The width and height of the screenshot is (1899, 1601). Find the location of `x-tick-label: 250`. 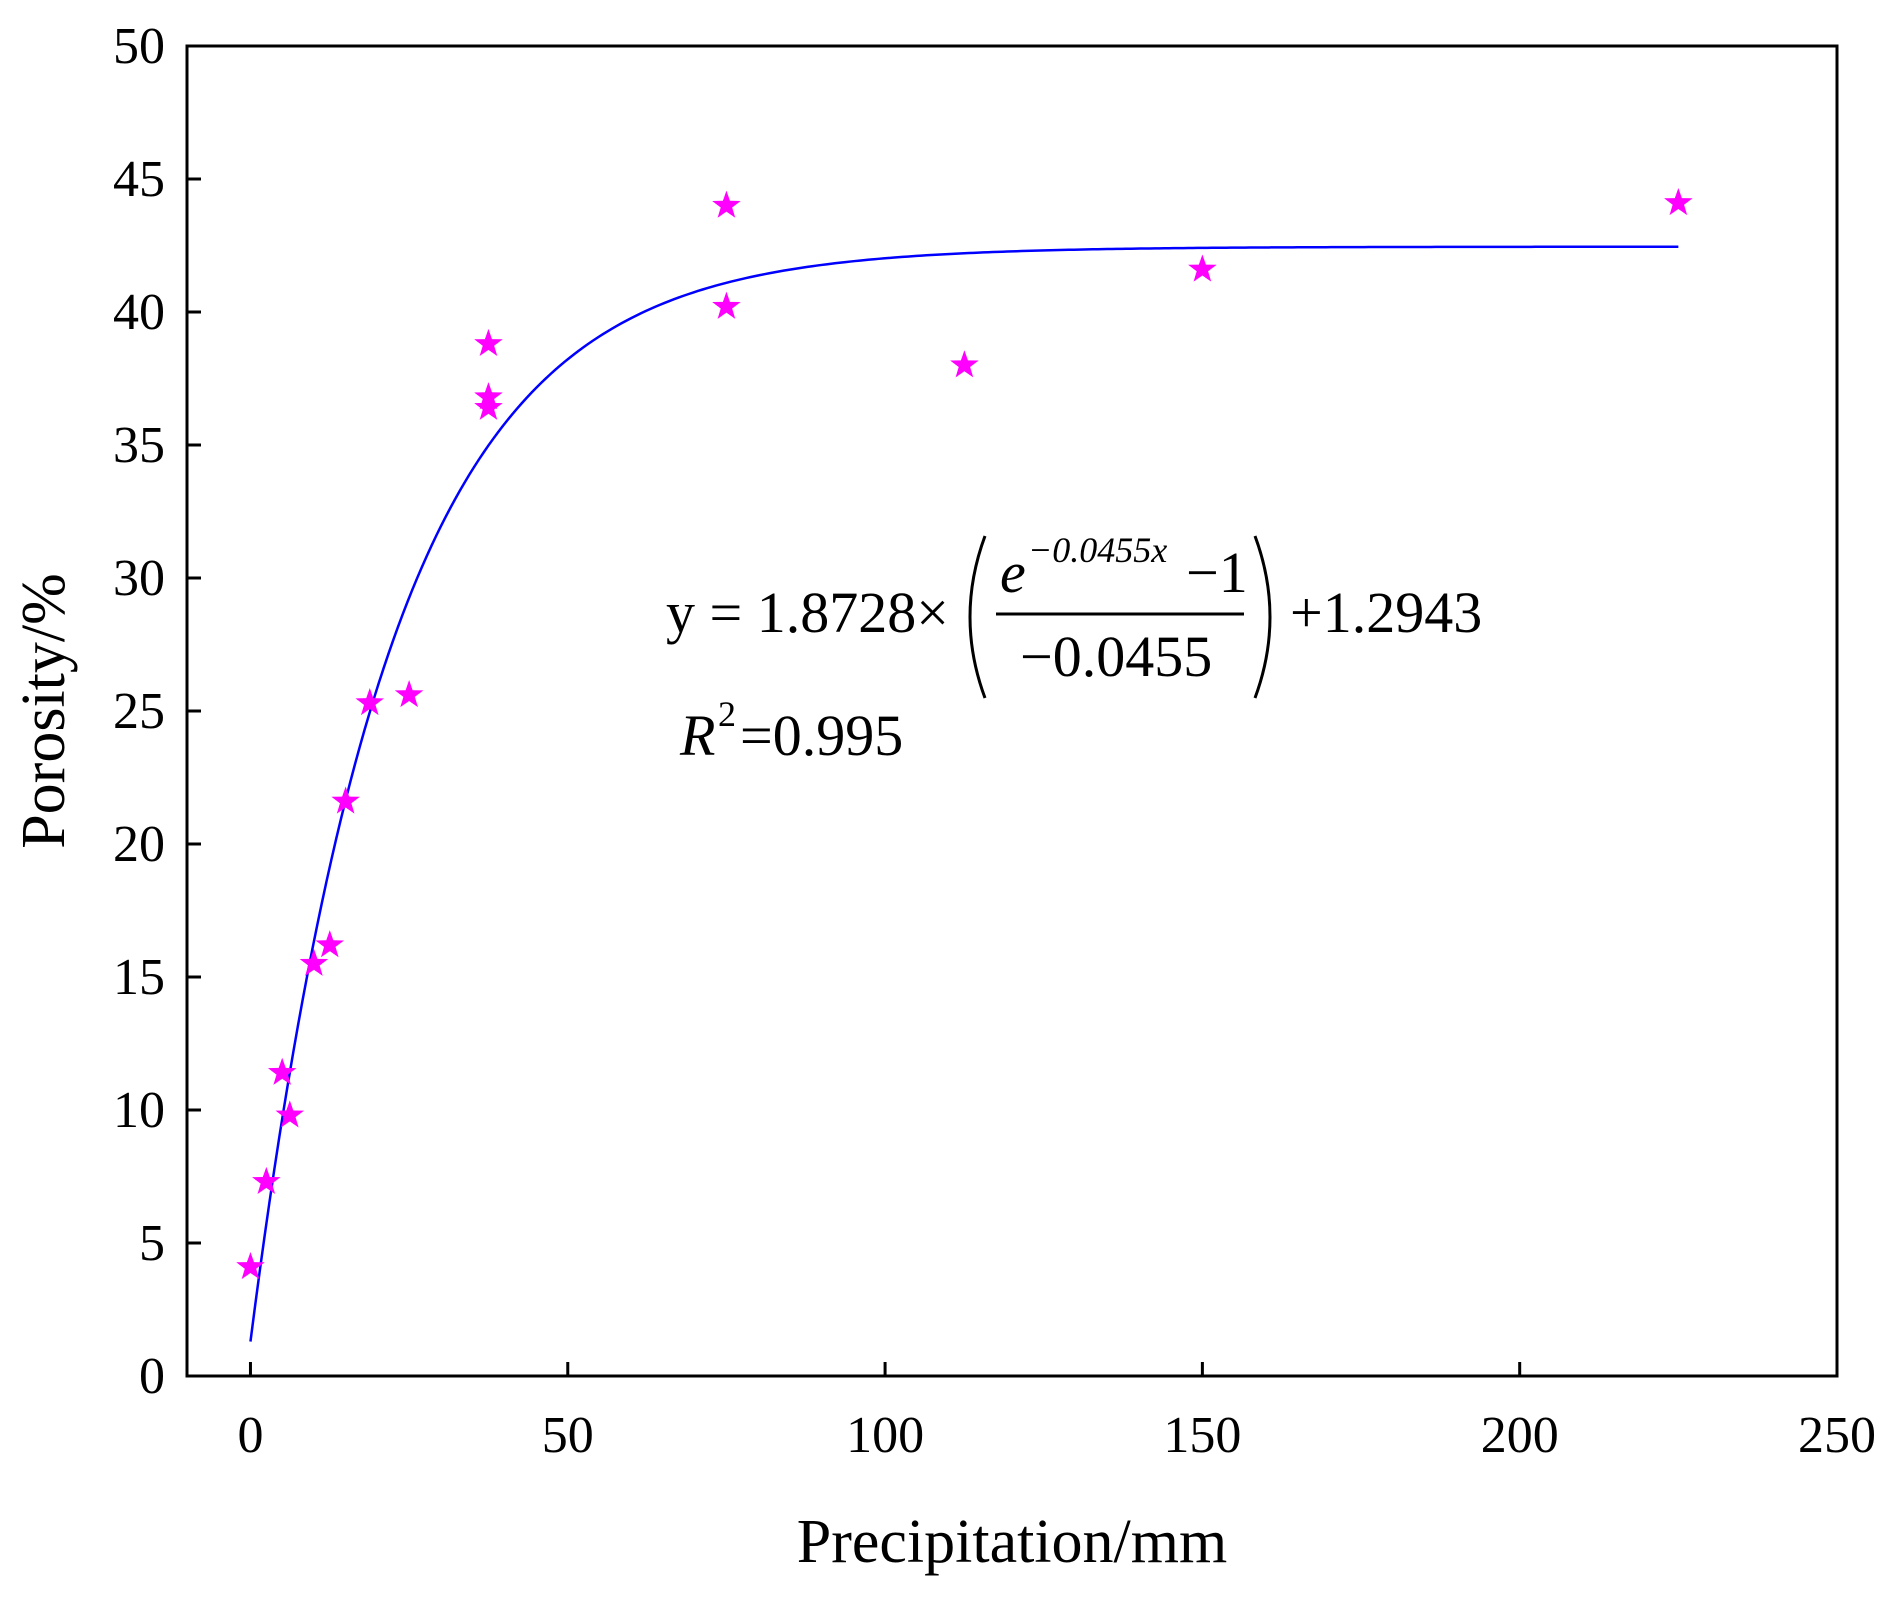

x-tick-label: 250 is located at coordinates (1837, 1435).